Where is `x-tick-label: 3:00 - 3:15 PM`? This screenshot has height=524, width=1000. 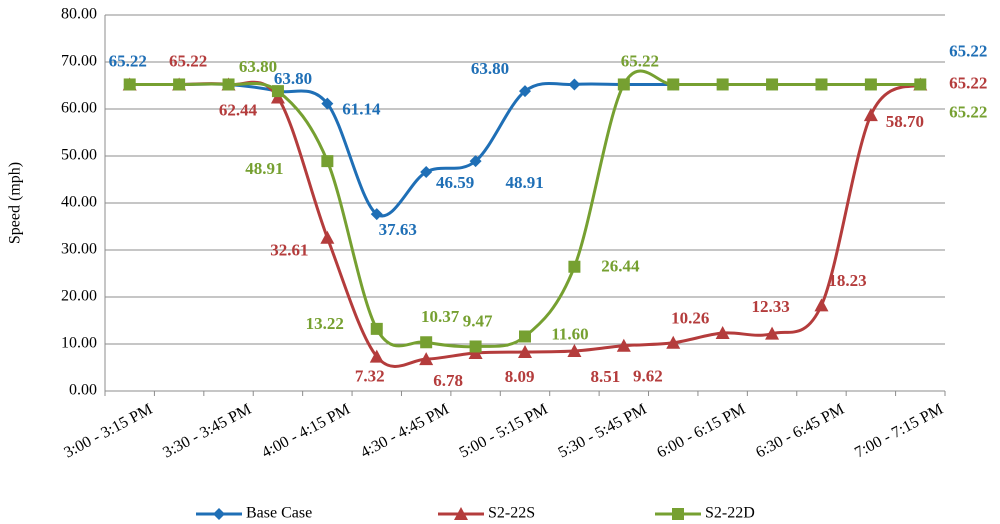
x-tick-label: 3:00 - 3:15 PM is located at coordinates (108, 431).